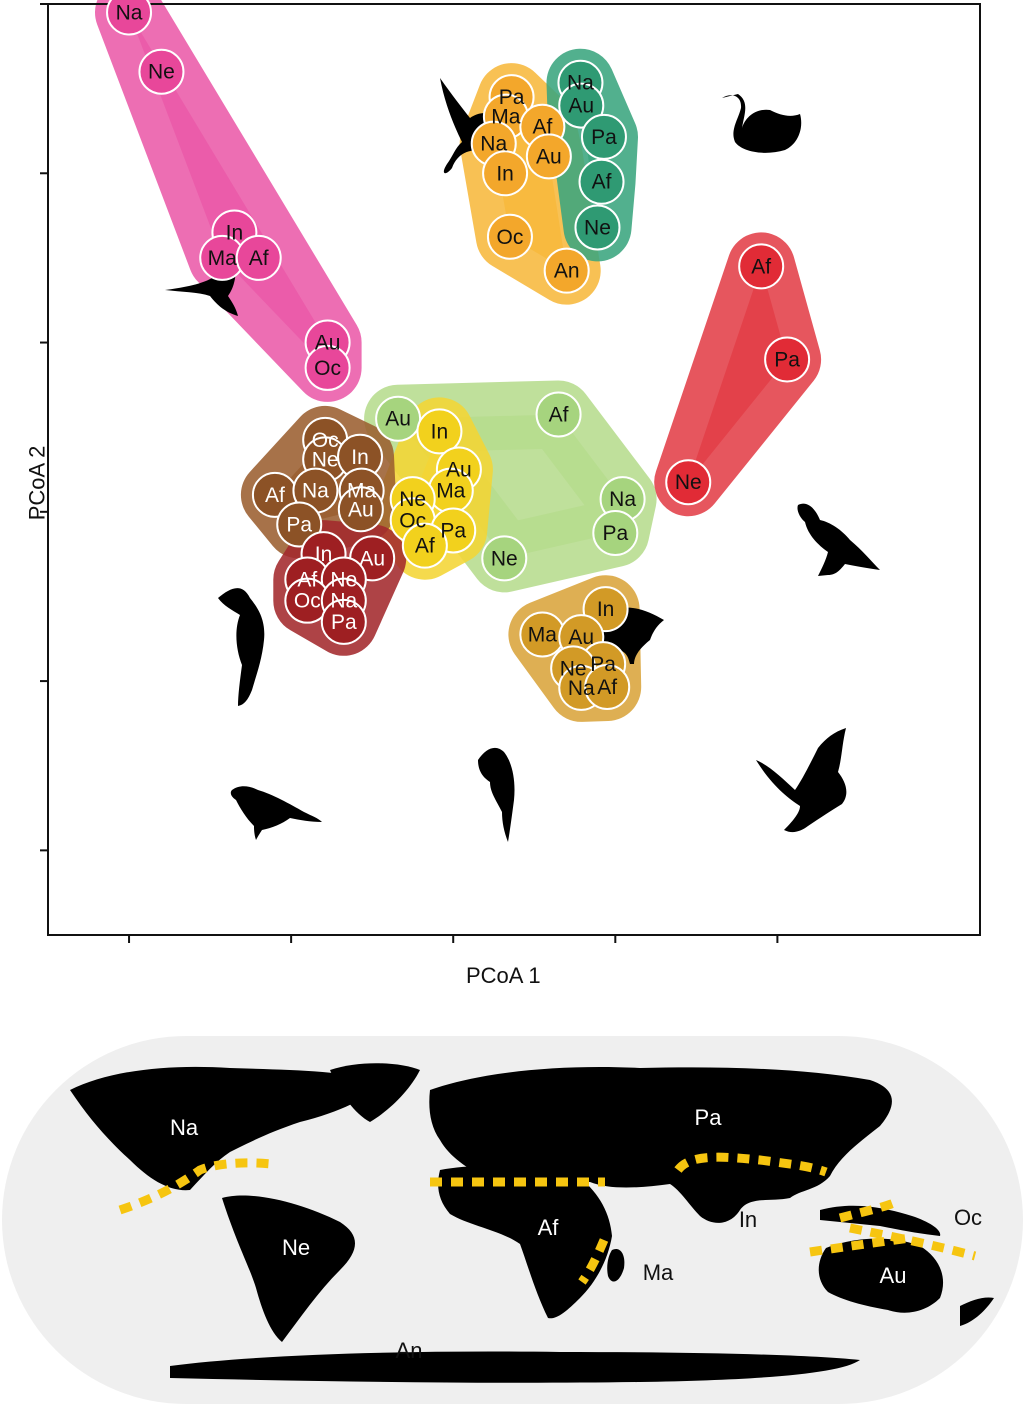 The image size is (1025, 1408). I want to click on point-label-8-2: Au, so click(581, 637).